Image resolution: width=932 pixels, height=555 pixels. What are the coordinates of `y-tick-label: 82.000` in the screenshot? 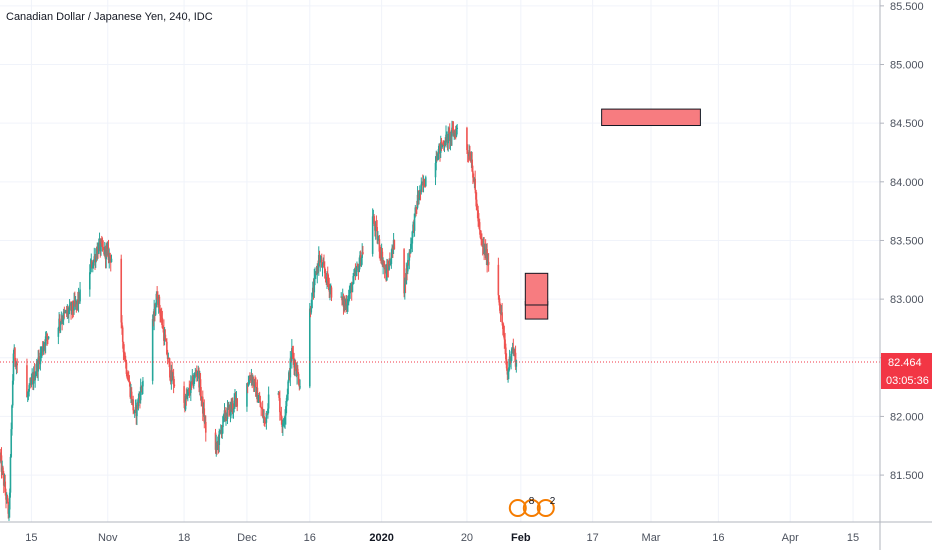 It's located at (907, 417).